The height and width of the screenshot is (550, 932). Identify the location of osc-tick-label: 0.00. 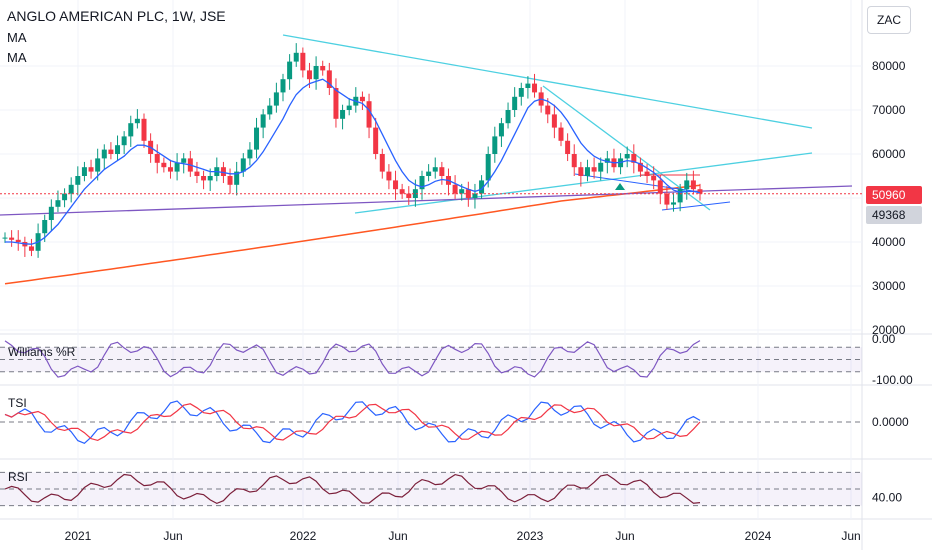
(884, 339).